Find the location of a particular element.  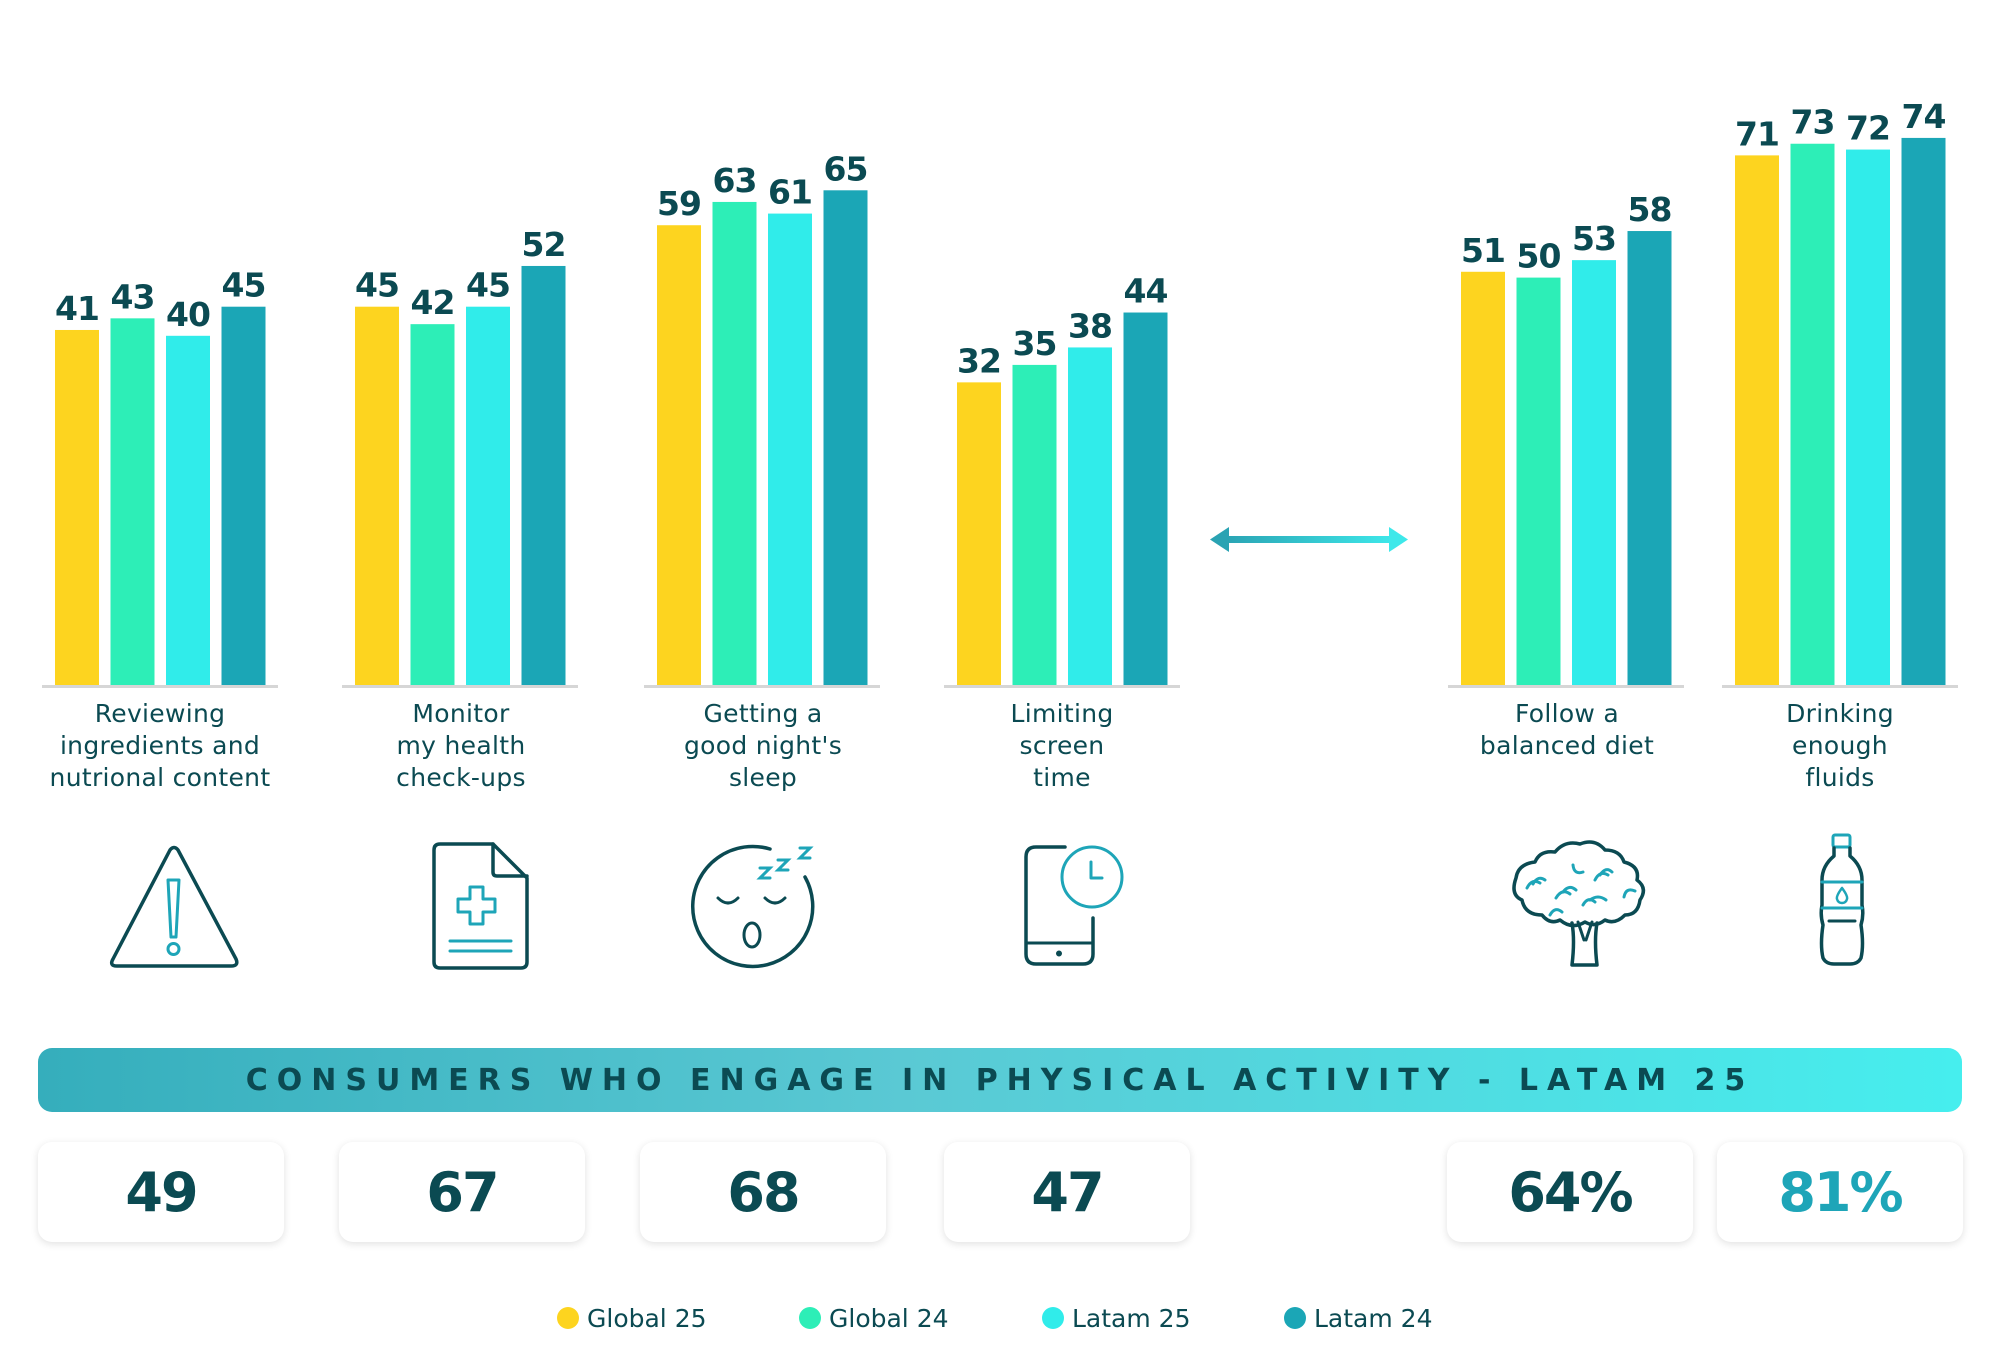

stat-value: 64% is located at coordinates (1570, 1192).